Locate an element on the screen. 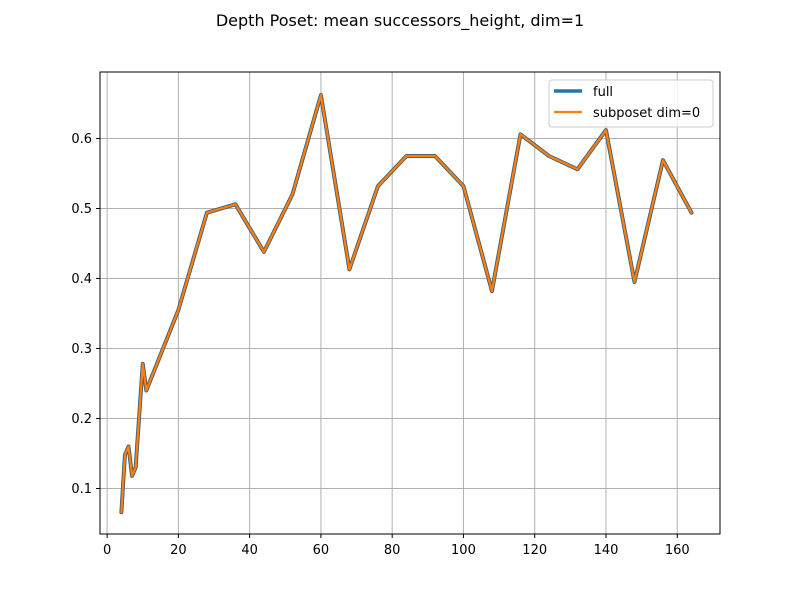  y-tick-label: 0.5 is located at coordinates (81, 209).